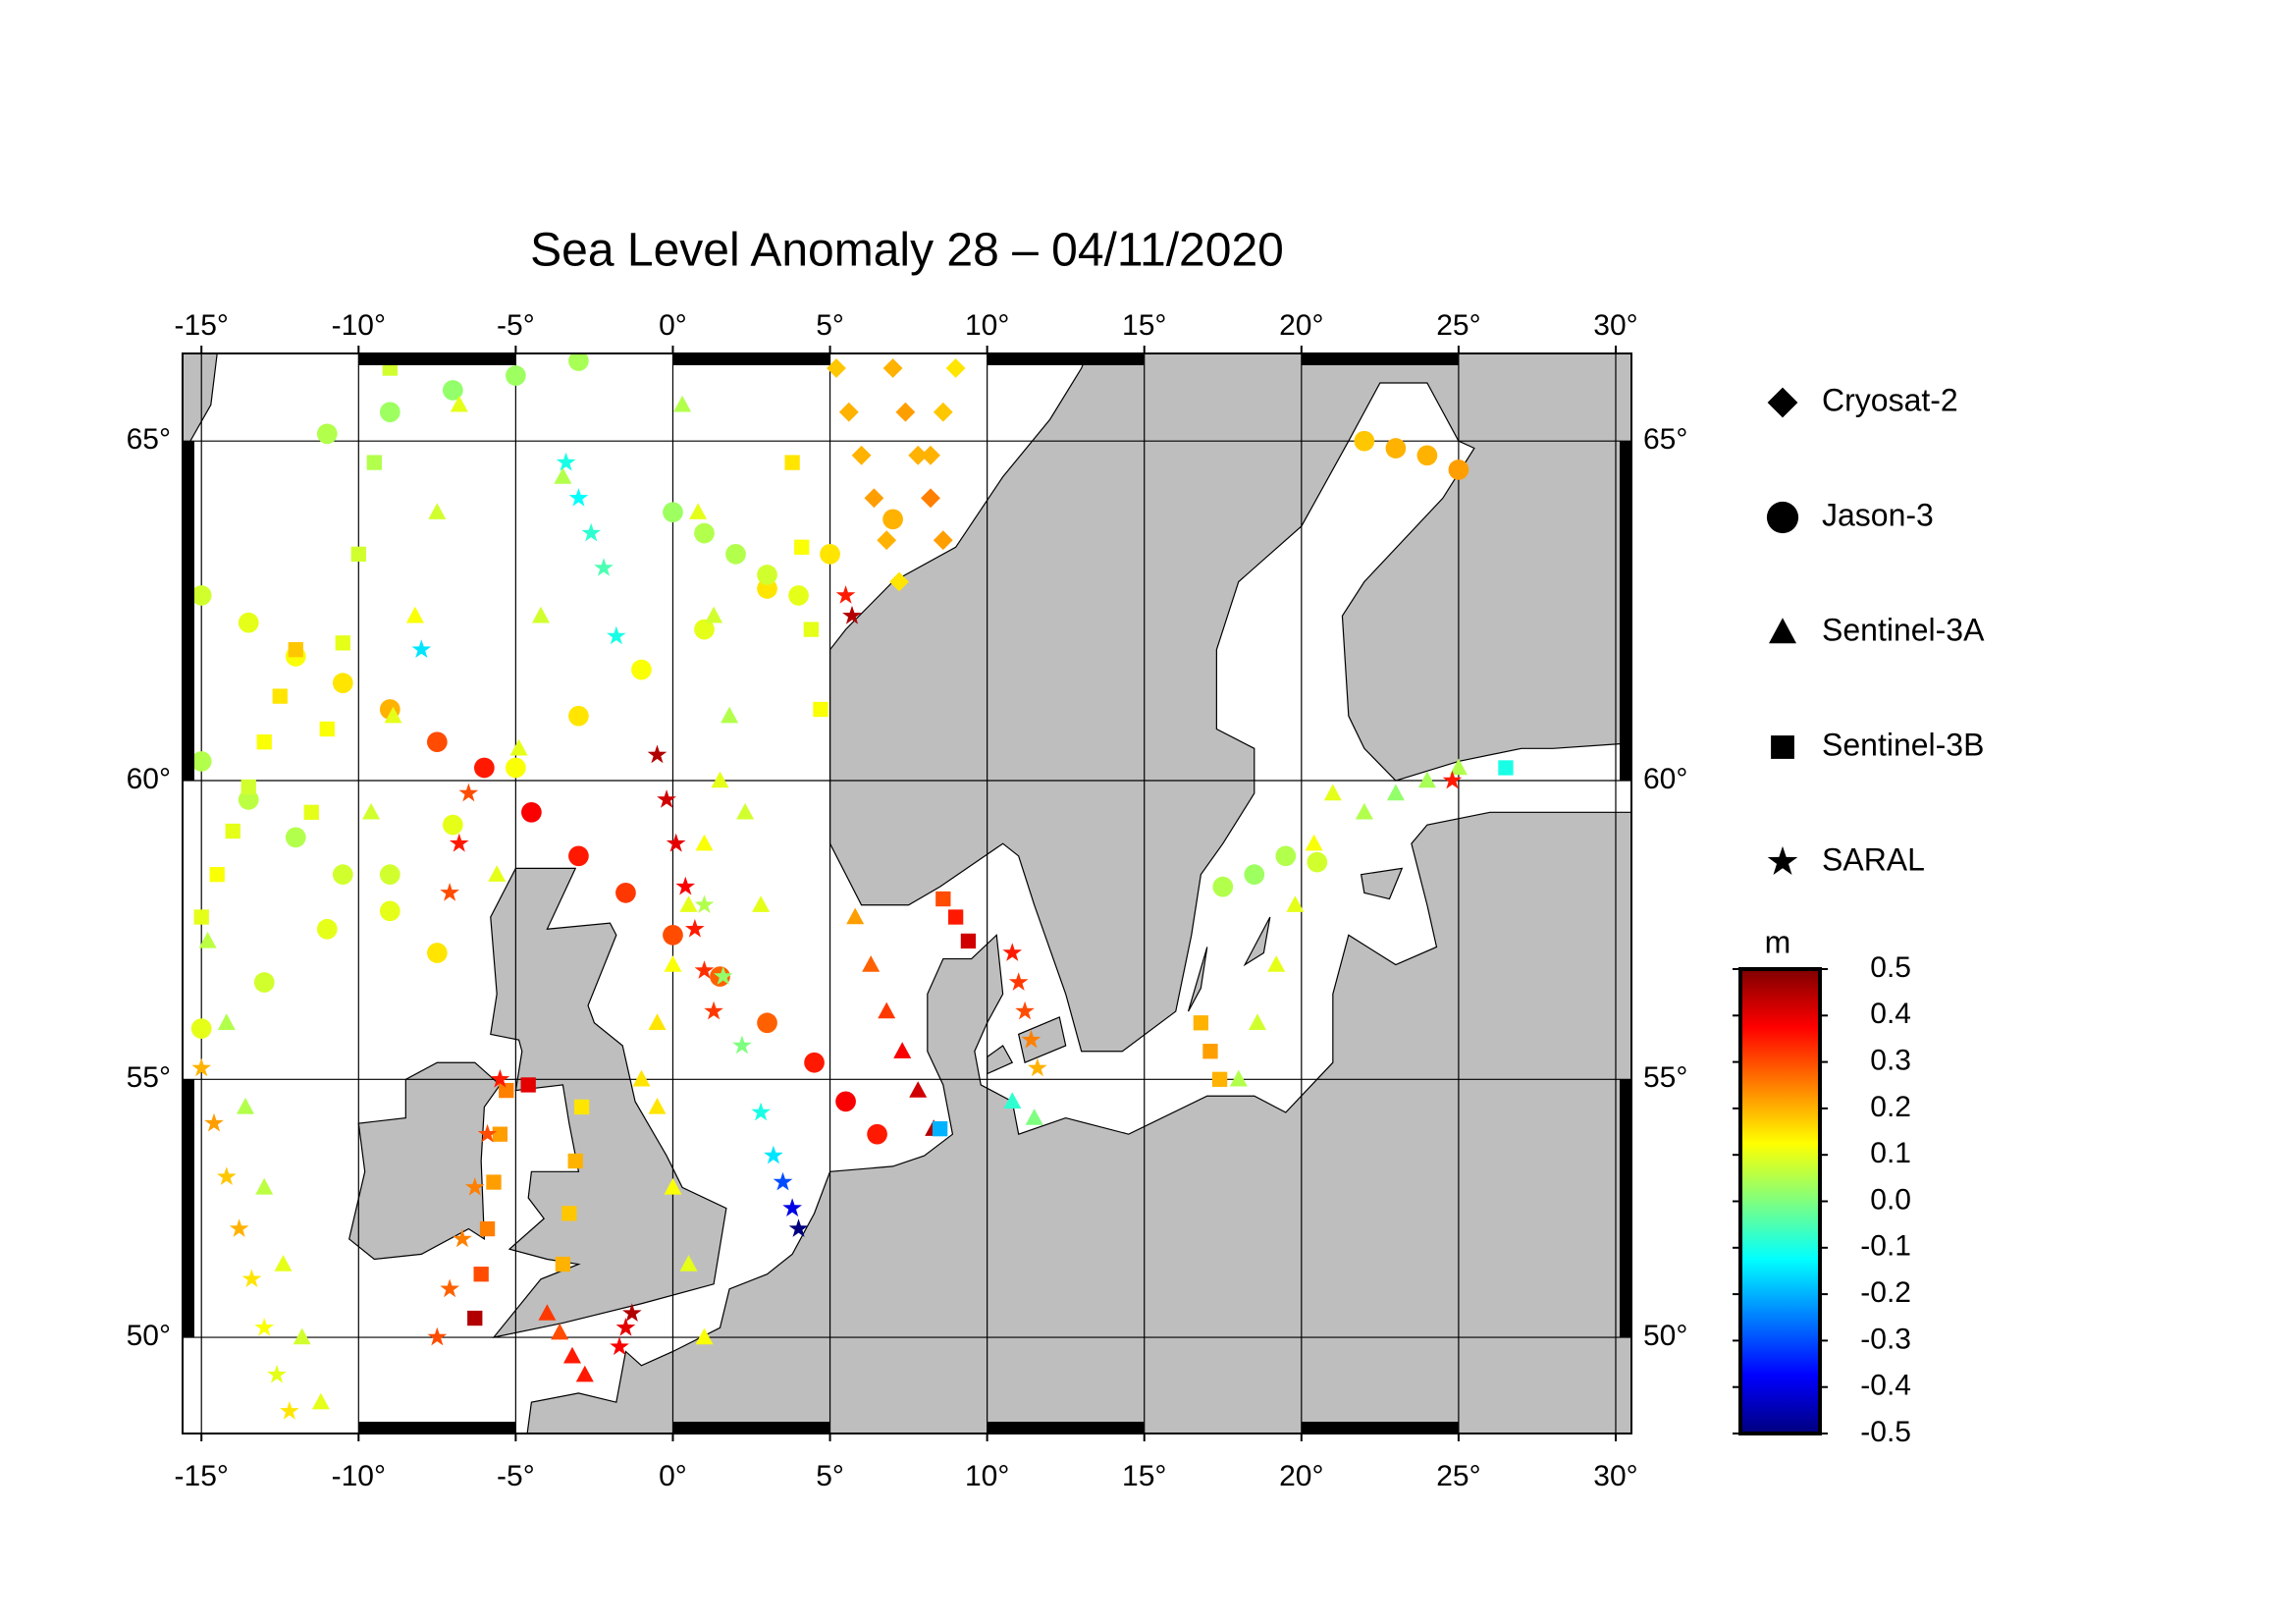 Image resolution: width=2296 pixels, height=1623 pixels. Describe the element at coordinates (1885, 1339) in the screenshot. I see `colorbar-tick-label: -0.3` at that location.